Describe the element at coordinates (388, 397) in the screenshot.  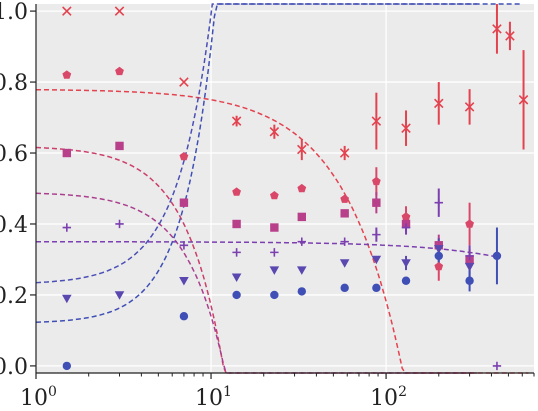
I see `x-tick-label: 102` at that location.